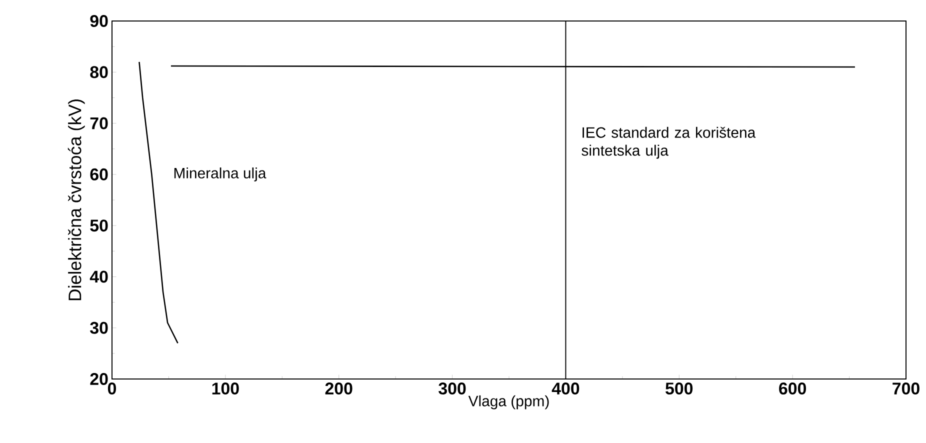 The image size is (926, 443). What do you see at coordinates (99, 174) in the screenshot?
I see `y-tick-label: 60` at bounding box center [99, 174].